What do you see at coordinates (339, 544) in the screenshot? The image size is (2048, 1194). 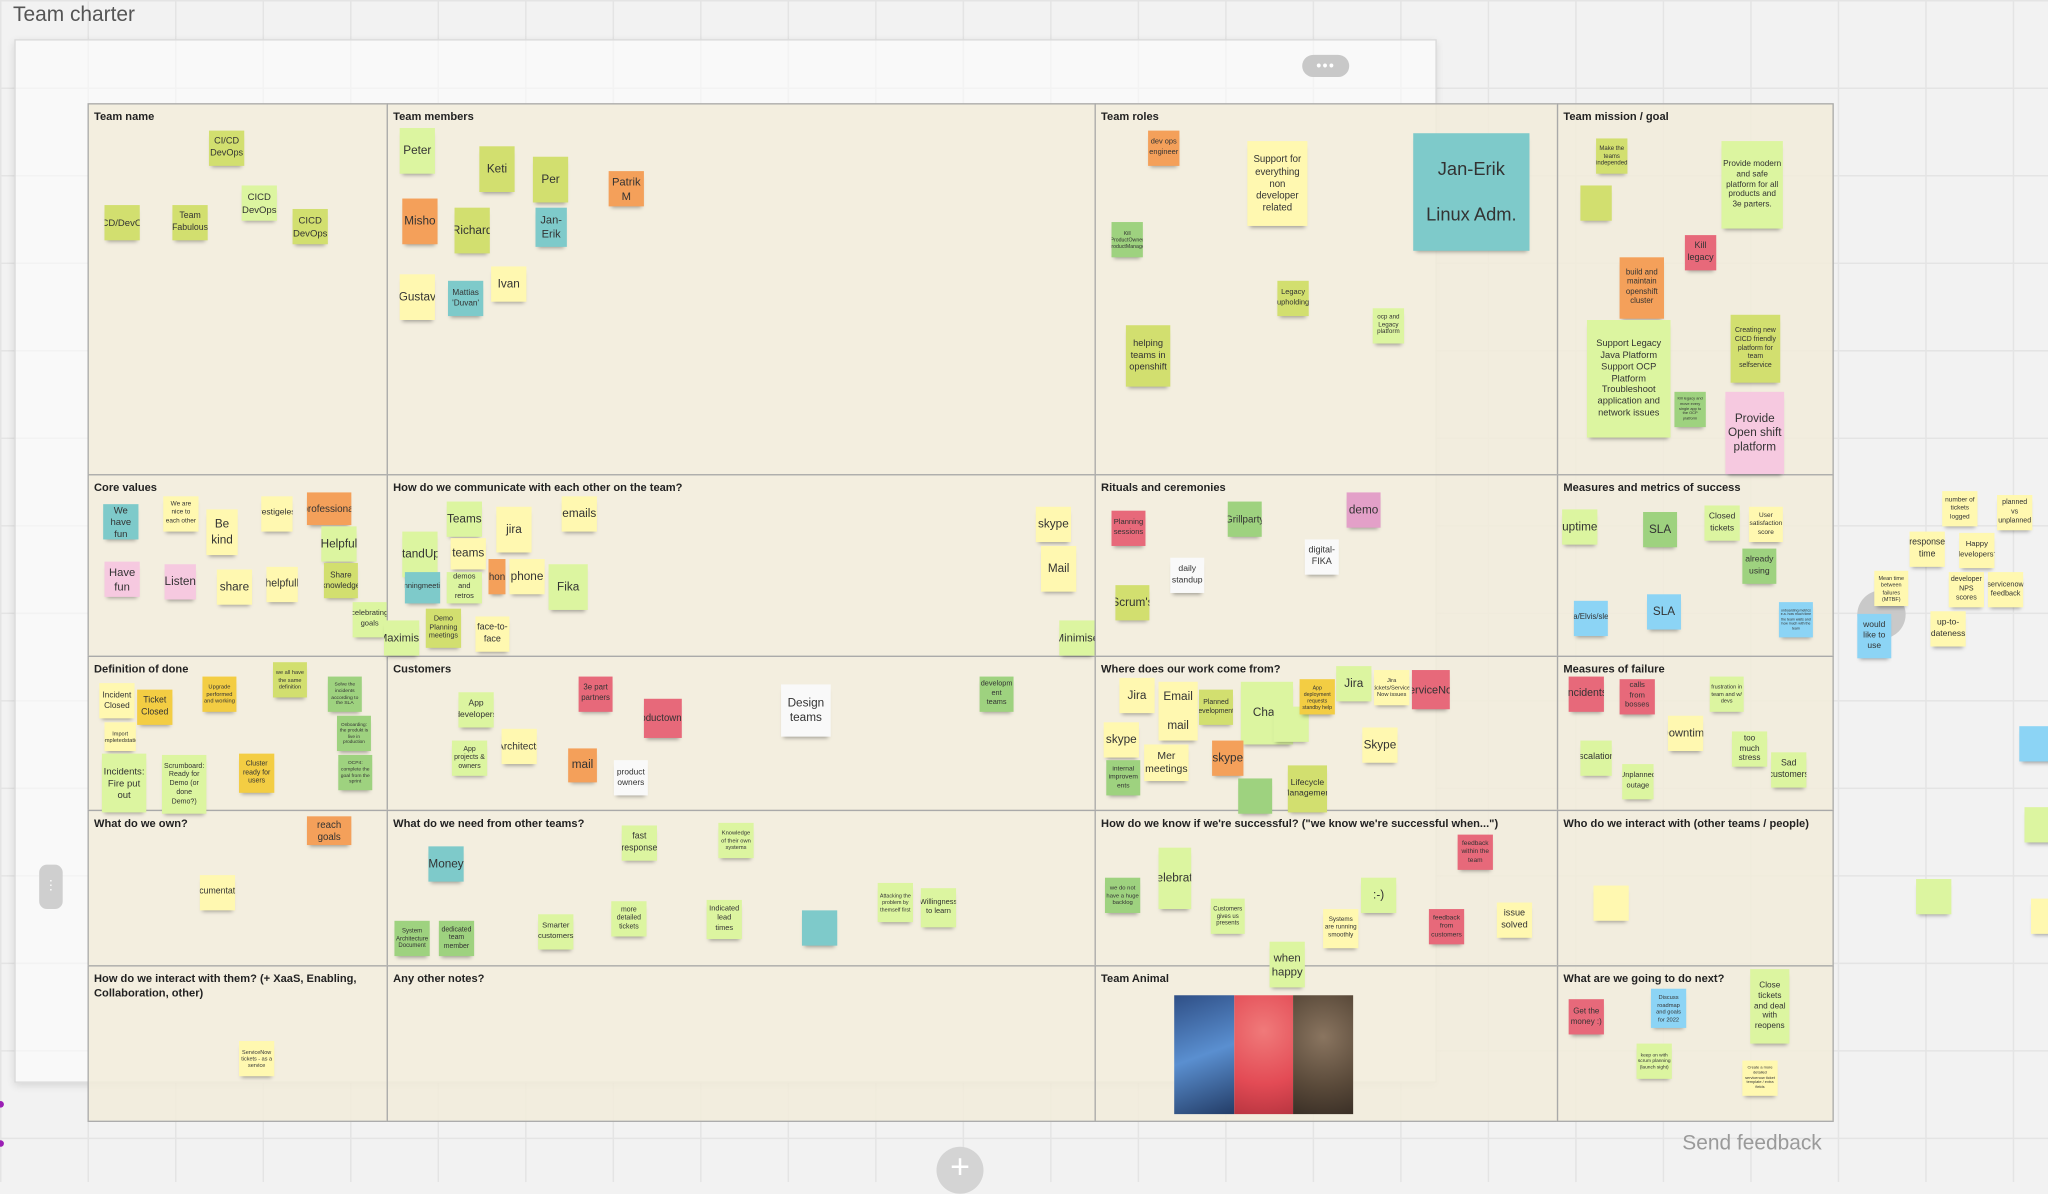 I see `sticky-note: Helpful` at bounding box center [339, 544].